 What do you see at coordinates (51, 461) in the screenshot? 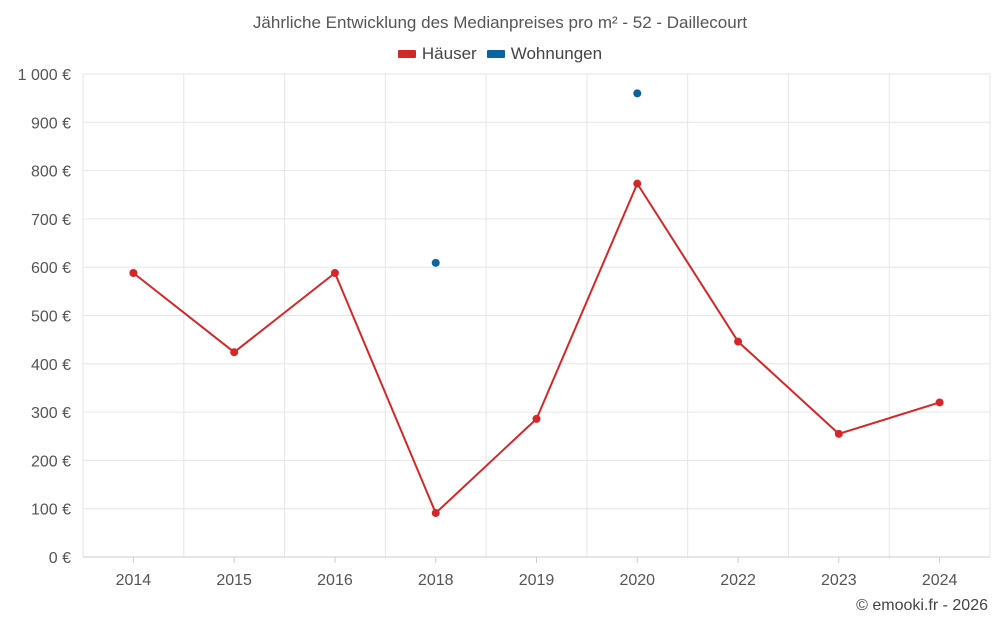
I see `y-tick-label: 200 €` at bounding box center [51, 461].